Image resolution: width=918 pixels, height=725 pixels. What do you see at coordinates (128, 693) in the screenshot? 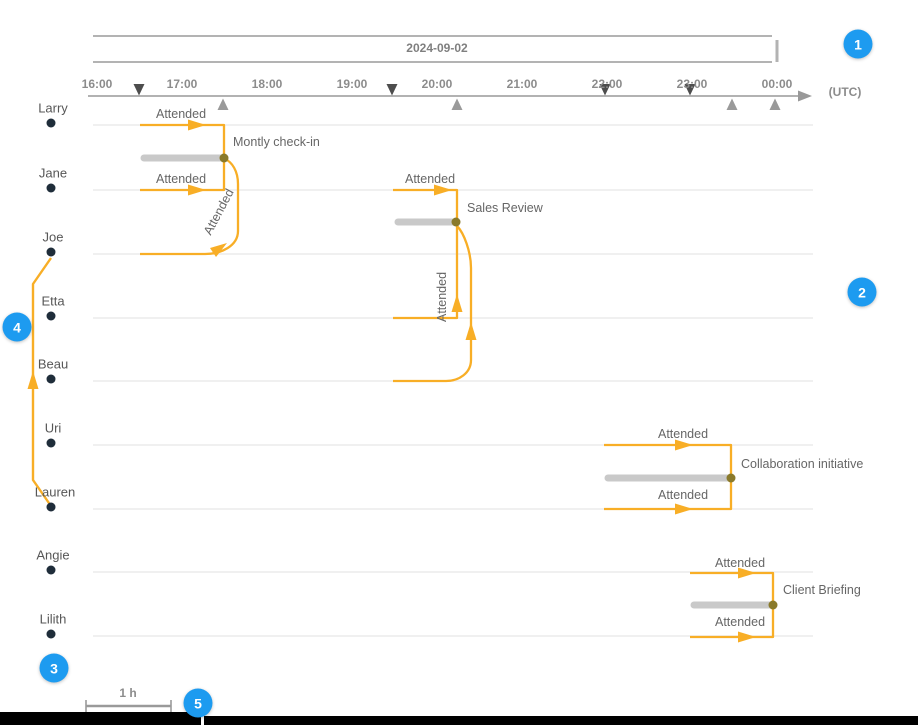
I see `scale-bar-label: 1 h` at bounding box center [128, 693].